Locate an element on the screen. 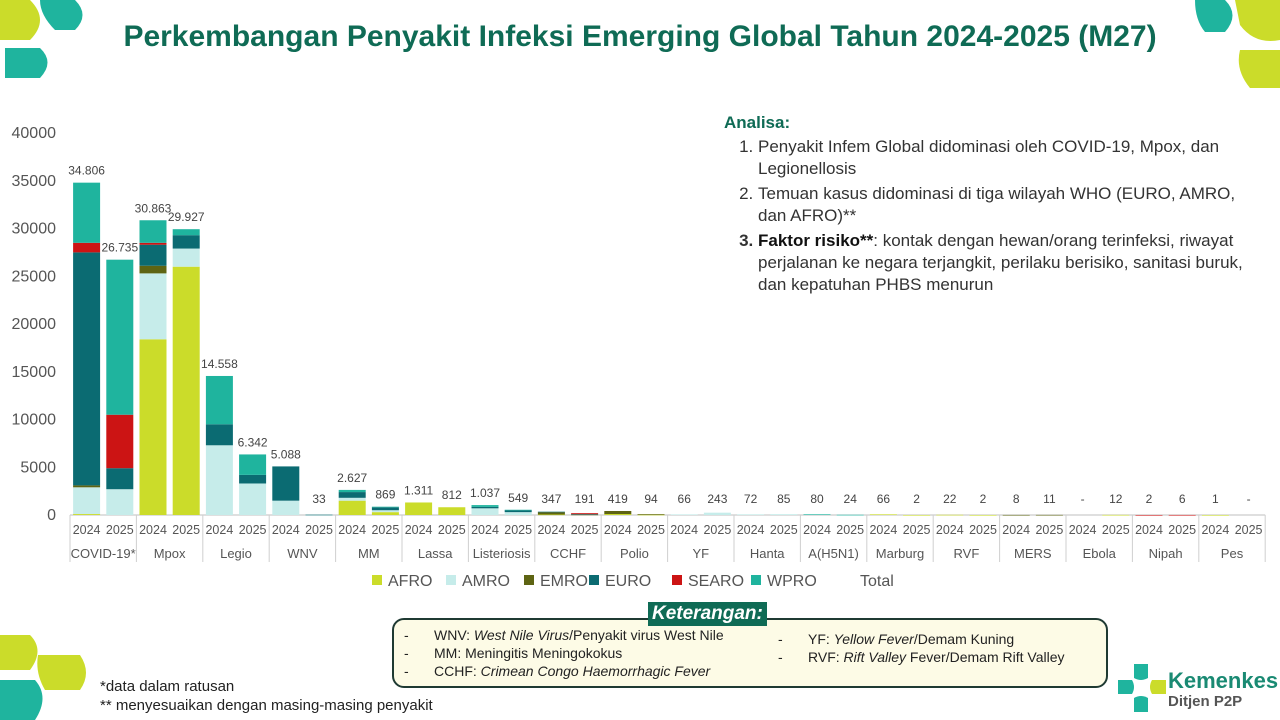 The width and height of the screenshot is (1280, 720). bar-total-label: 33 is located at coordinates (319, 499).